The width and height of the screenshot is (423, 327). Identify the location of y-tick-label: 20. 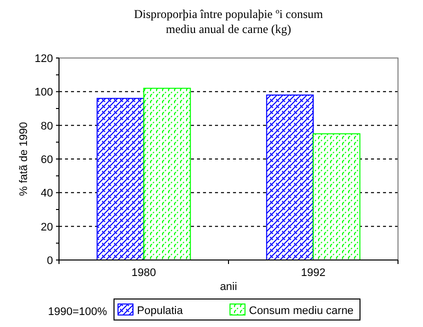
(46, 227).